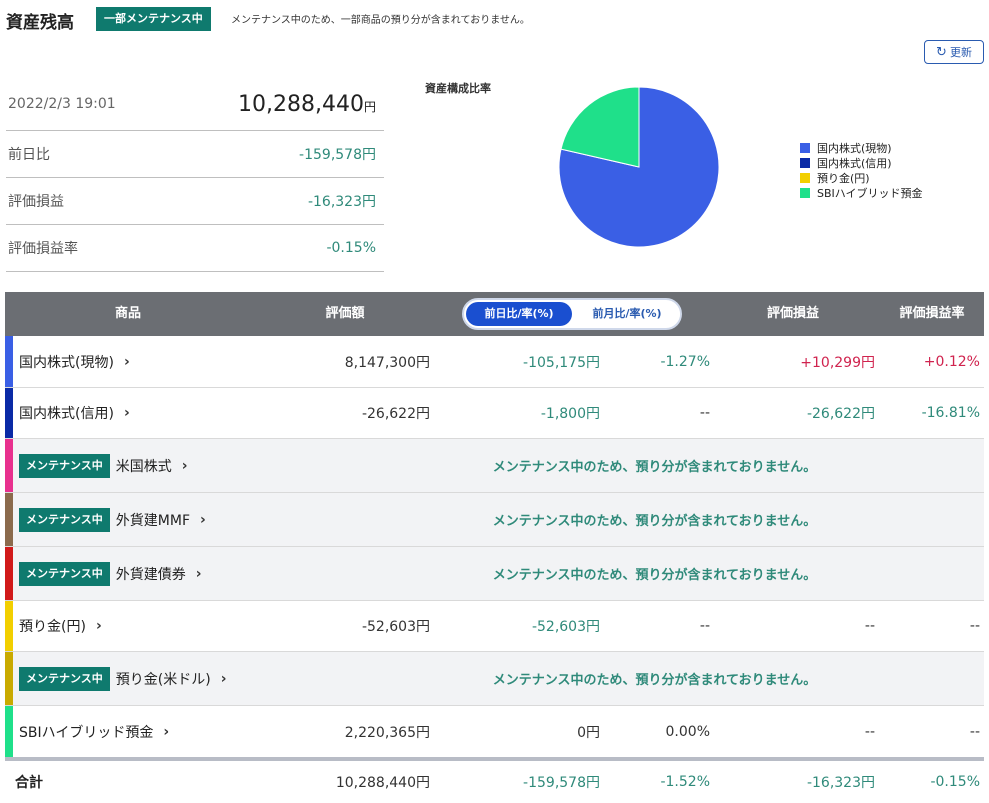 This screenshot has width=989, height=803. What do you see at coordinates (62, 104) in the screenshot?
I see `summary-datetime: 2022/2/3 19:01` at bounding box center [62, 104].